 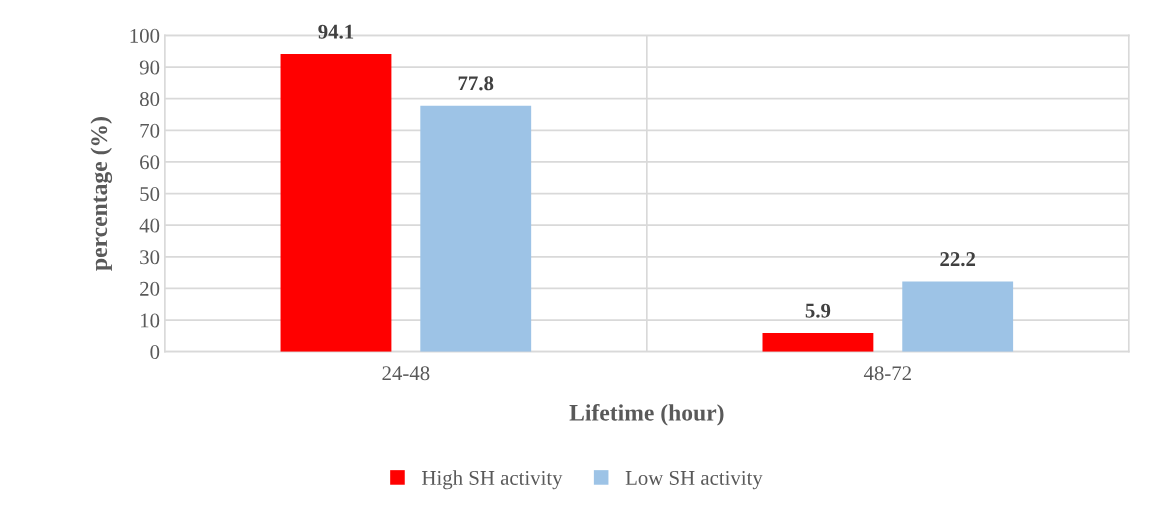 What do you see at coordinates (818, 310) in the screenshot?
I see `data-label: 5.9` at bounding box center [818, 310].